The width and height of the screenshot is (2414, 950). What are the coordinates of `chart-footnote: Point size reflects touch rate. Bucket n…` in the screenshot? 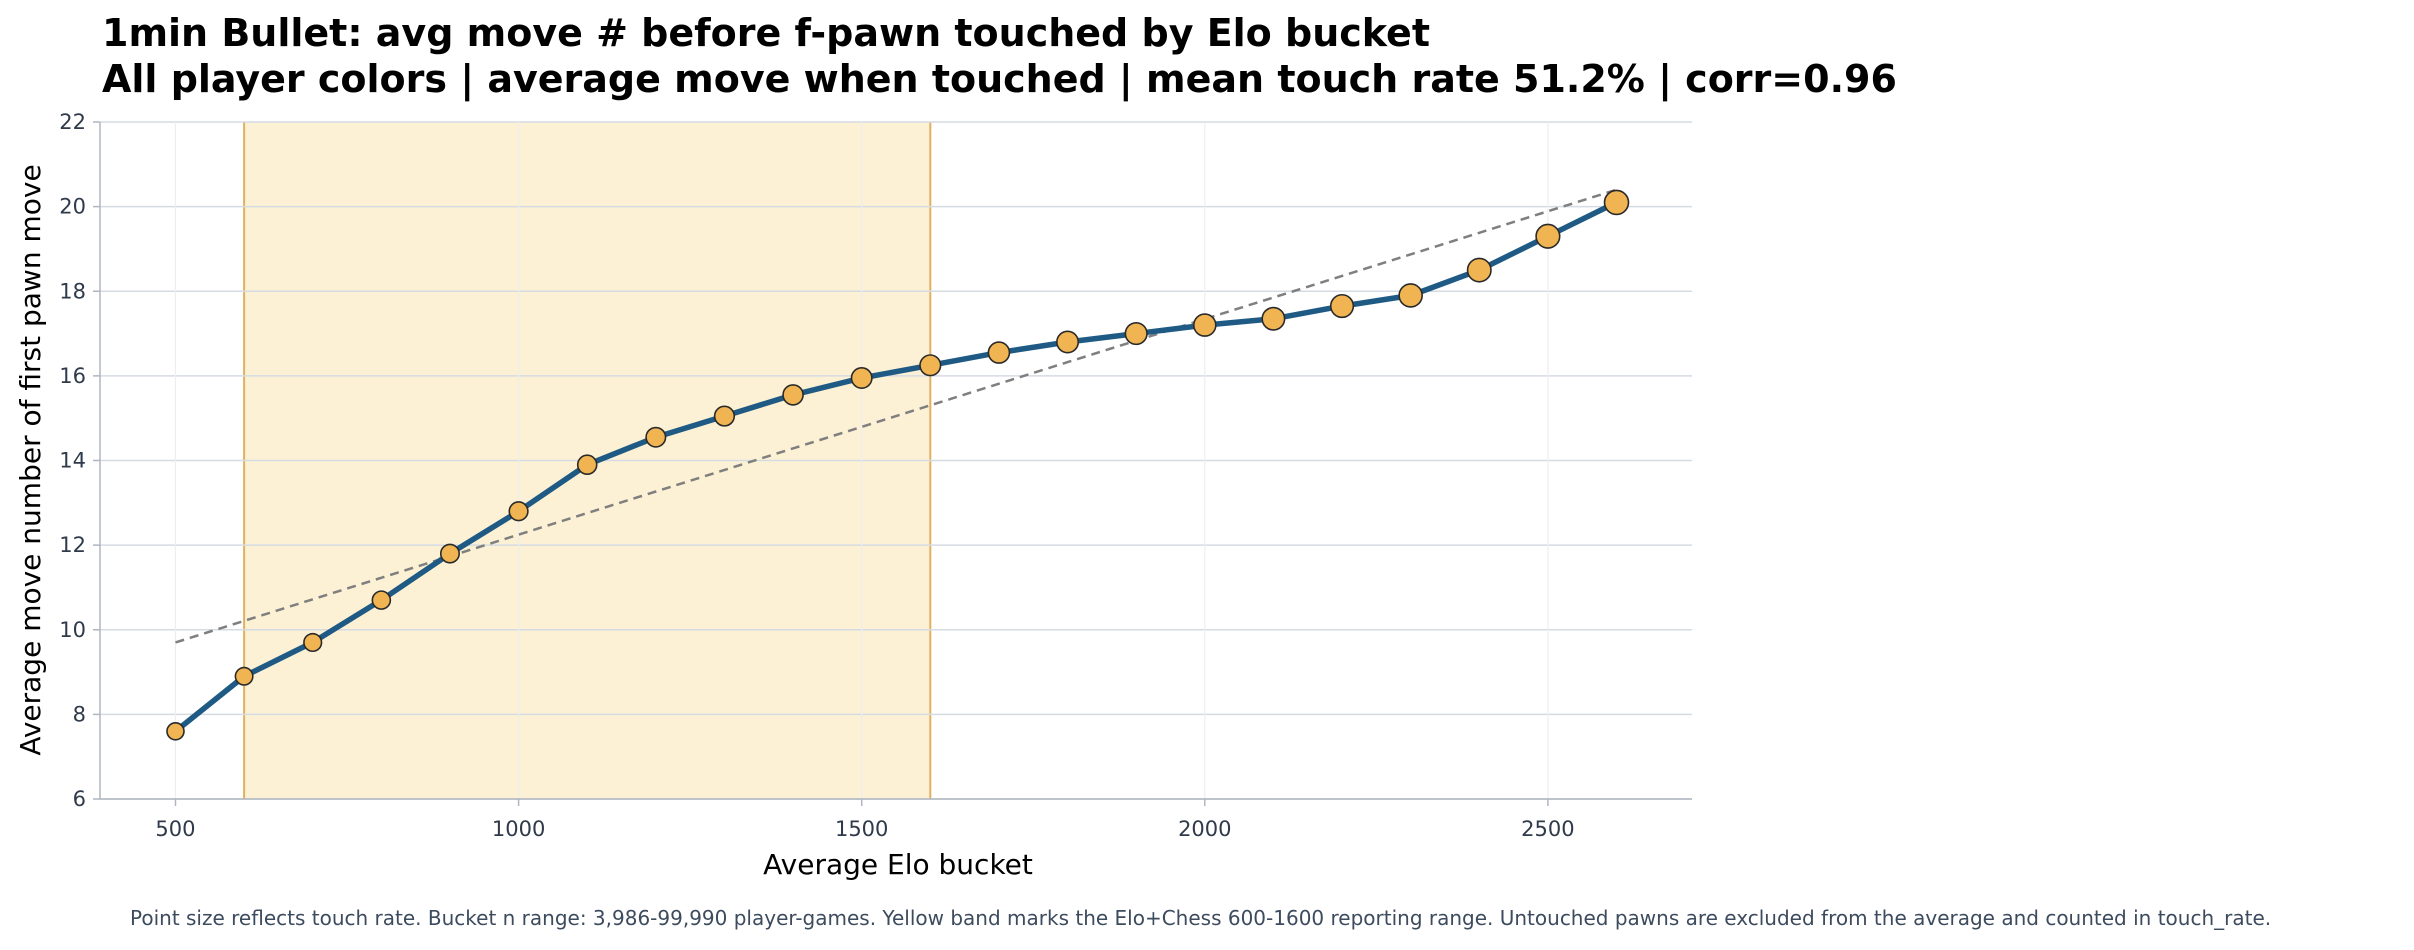 It's located at (1201, 918).